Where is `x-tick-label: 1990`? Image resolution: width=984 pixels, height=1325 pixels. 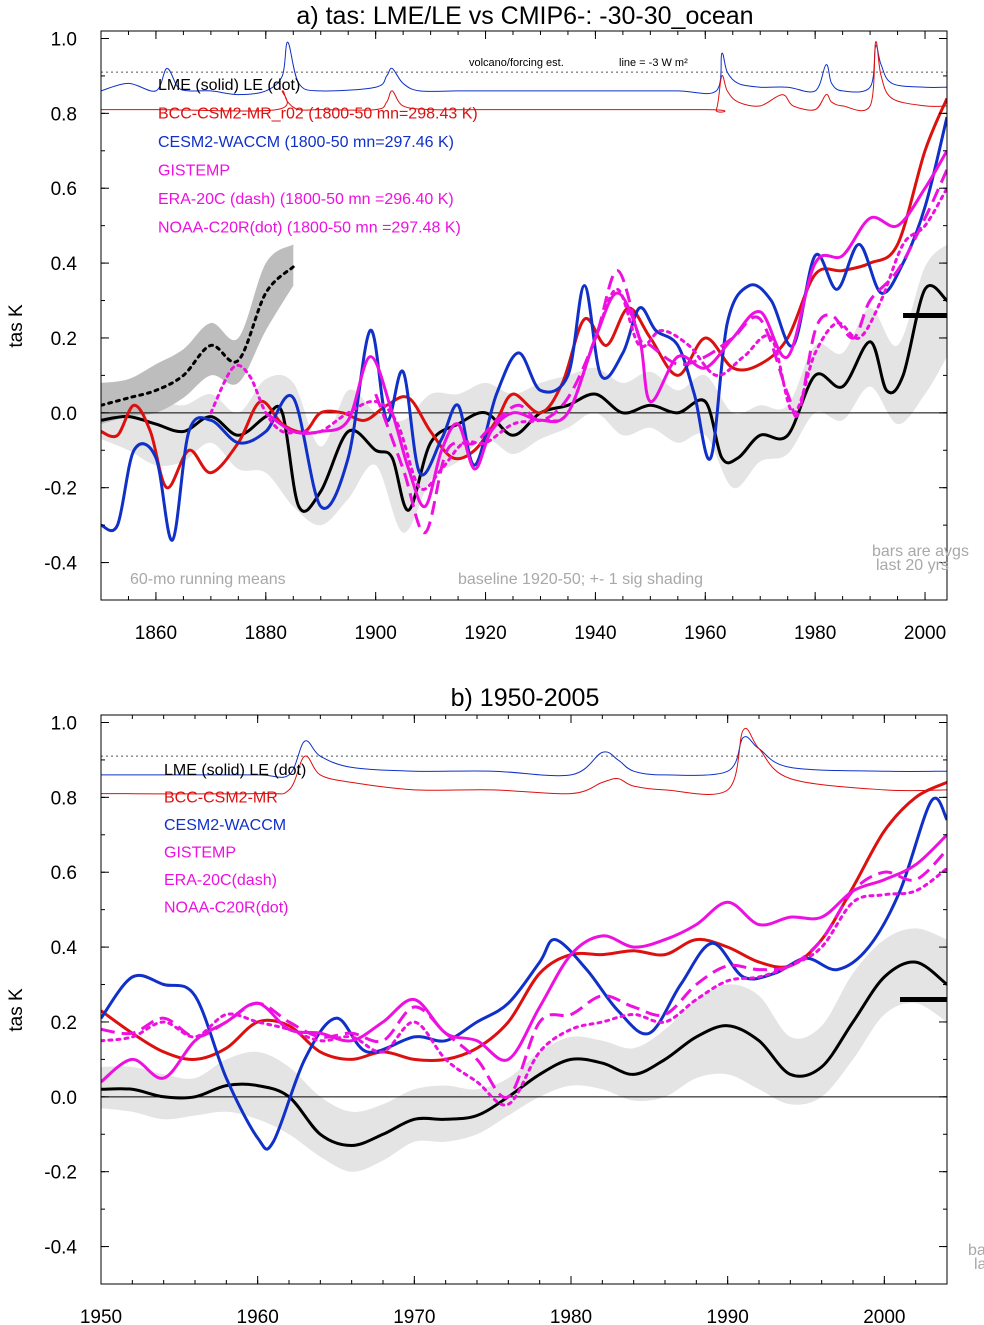 x-tick-label: 1990 is located at coordinates (728, 1316).